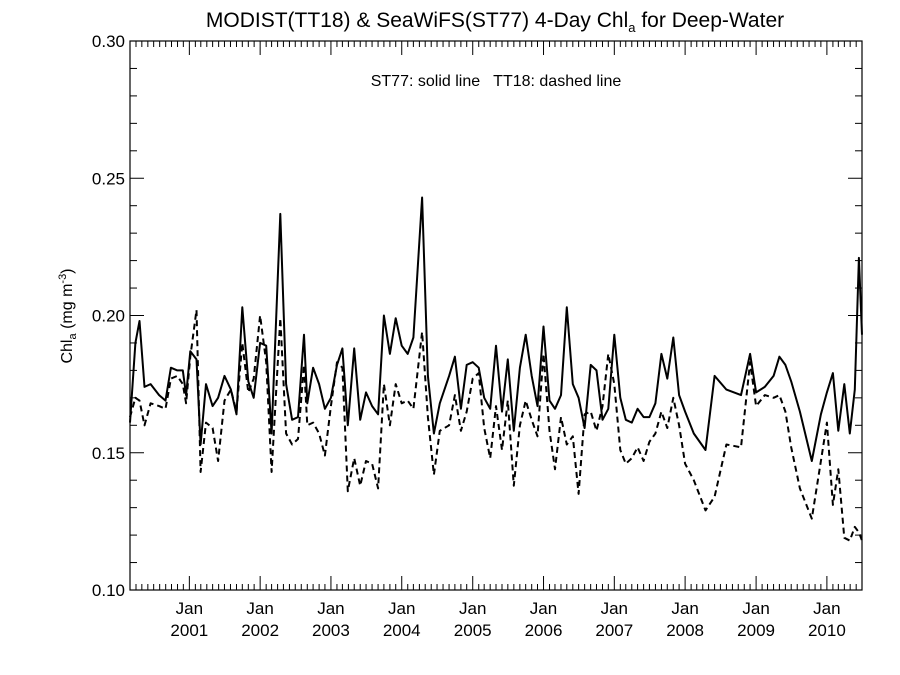  Describe the element at coordinates (108, 316) in the screenshot. I see `y-tick-label: 0.20` at that location.